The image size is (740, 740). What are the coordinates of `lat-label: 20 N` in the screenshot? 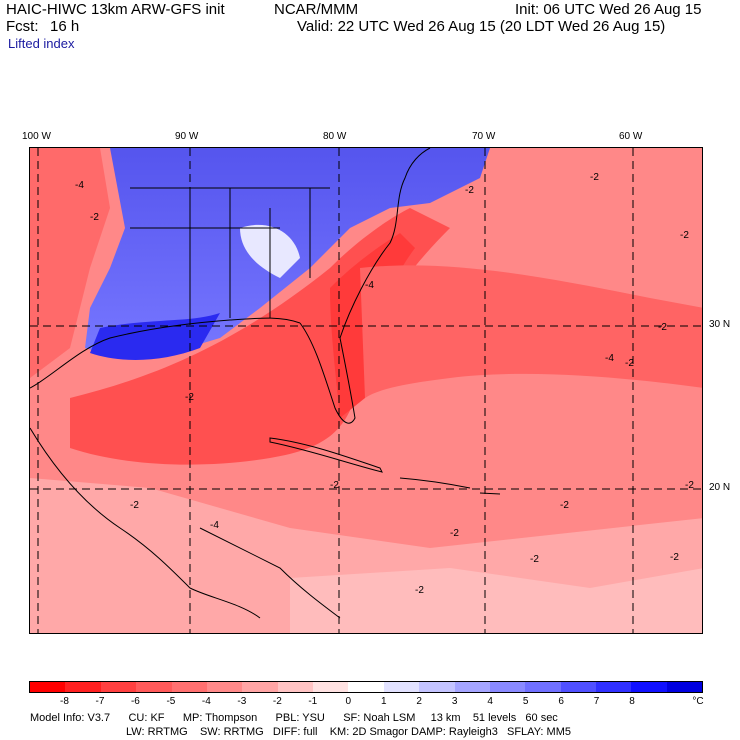 It's located at (720, 487).